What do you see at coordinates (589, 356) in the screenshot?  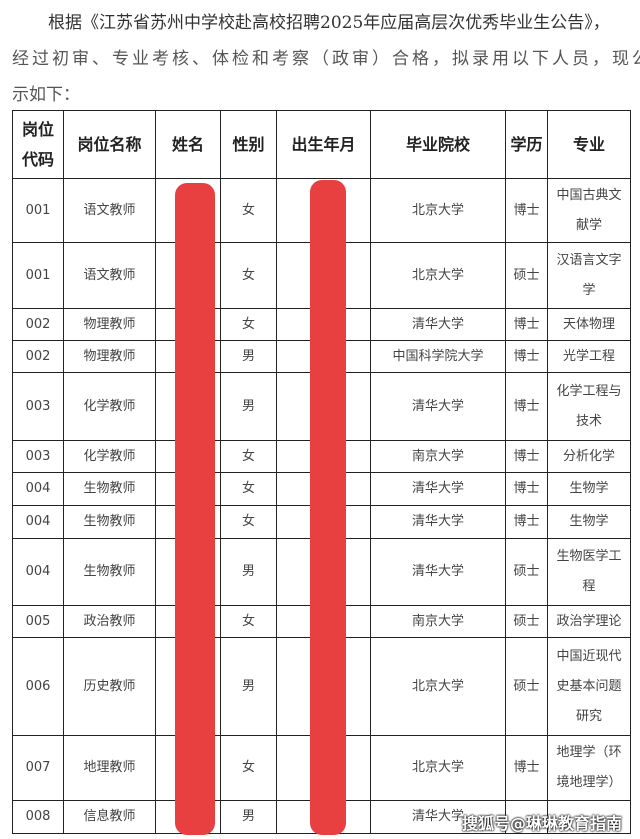 I see `cell-major: 光学工程` at bounding box center [589, 356].